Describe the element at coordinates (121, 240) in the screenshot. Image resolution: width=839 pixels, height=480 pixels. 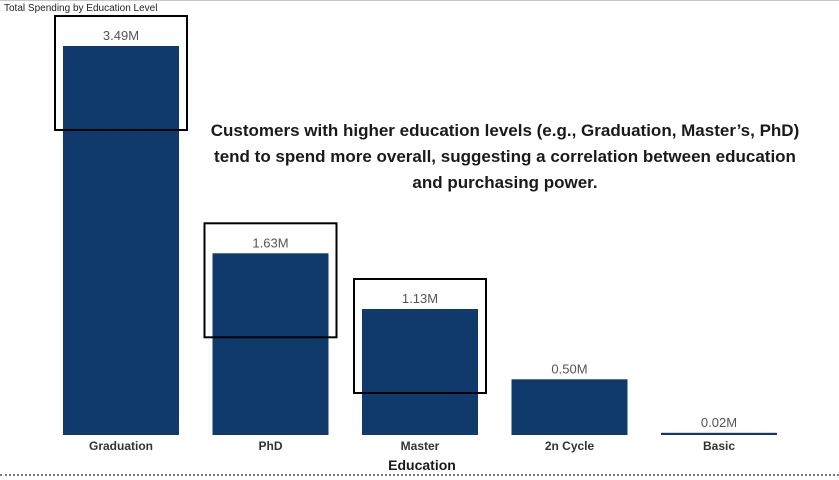
I see `bar-graduation` at that location.